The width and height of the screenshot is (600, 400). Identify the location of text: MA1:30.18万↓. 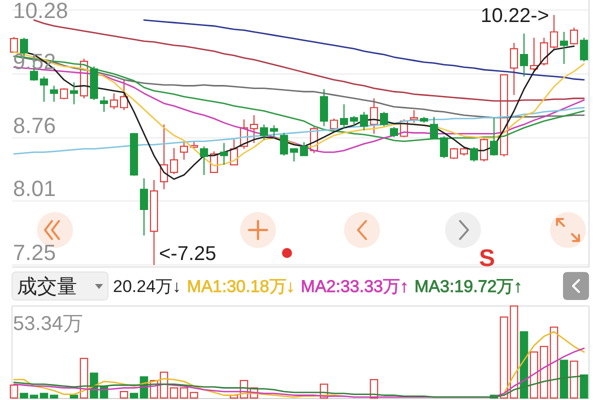
(241, 286).